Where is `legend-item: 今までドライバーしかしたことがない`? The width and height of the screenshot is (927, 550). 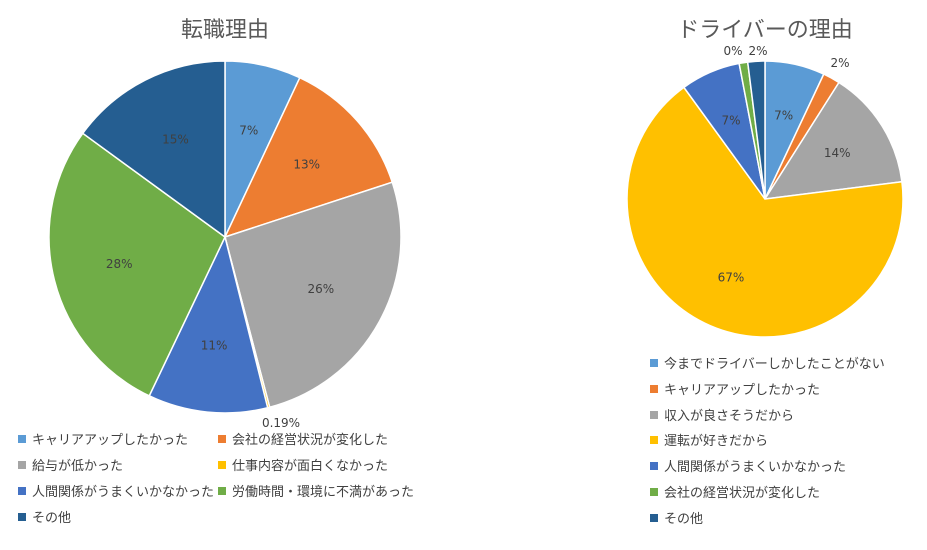
legend-item: 今までドライバーしかしたことがない is located at coordinates (767, 365).